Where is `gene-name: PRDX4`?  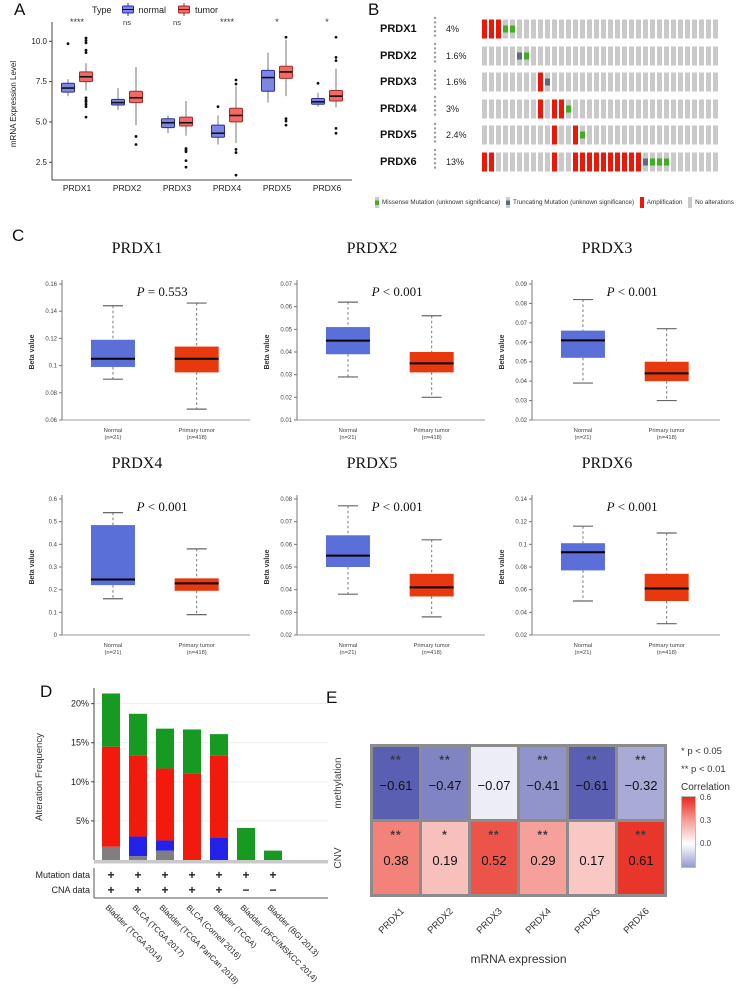 gene-name: PRDX4 is located at coordinates (398, 108).